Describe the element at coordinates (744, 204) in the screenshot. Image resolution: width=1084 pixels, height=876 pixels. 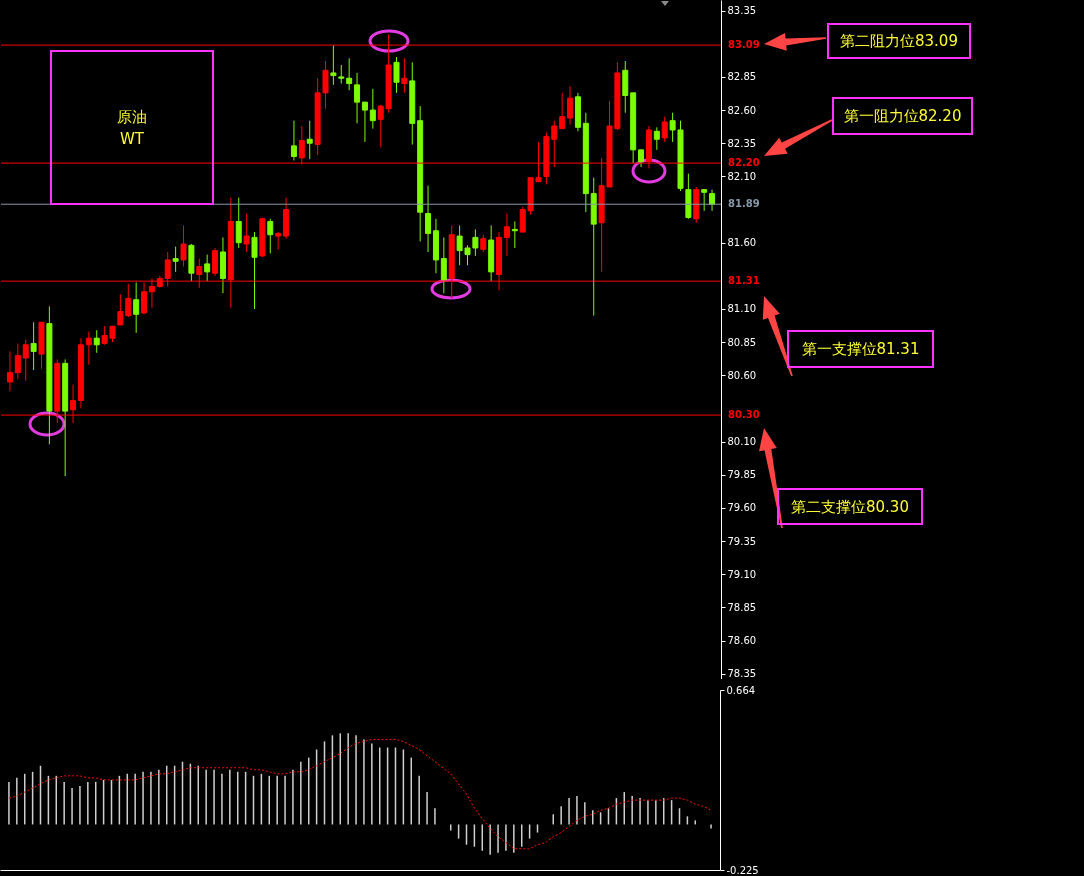
I see `ref-line-label: 81.89` at that location.